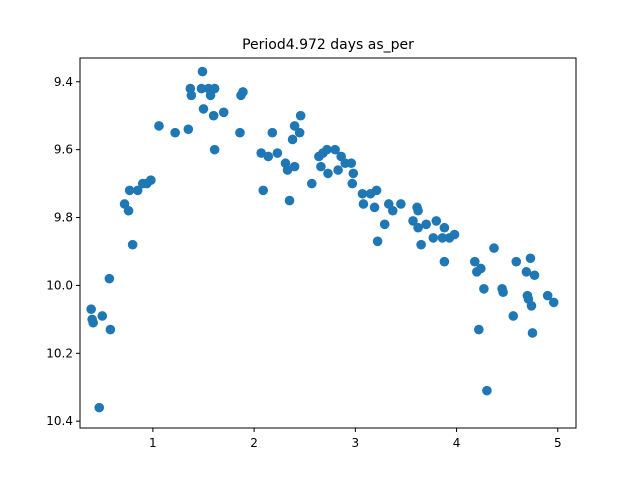  What do you see at coordinates (59, 285) in the screenshot?
I see `y-tick-label: 10.0` at bounding box center [59, 285].